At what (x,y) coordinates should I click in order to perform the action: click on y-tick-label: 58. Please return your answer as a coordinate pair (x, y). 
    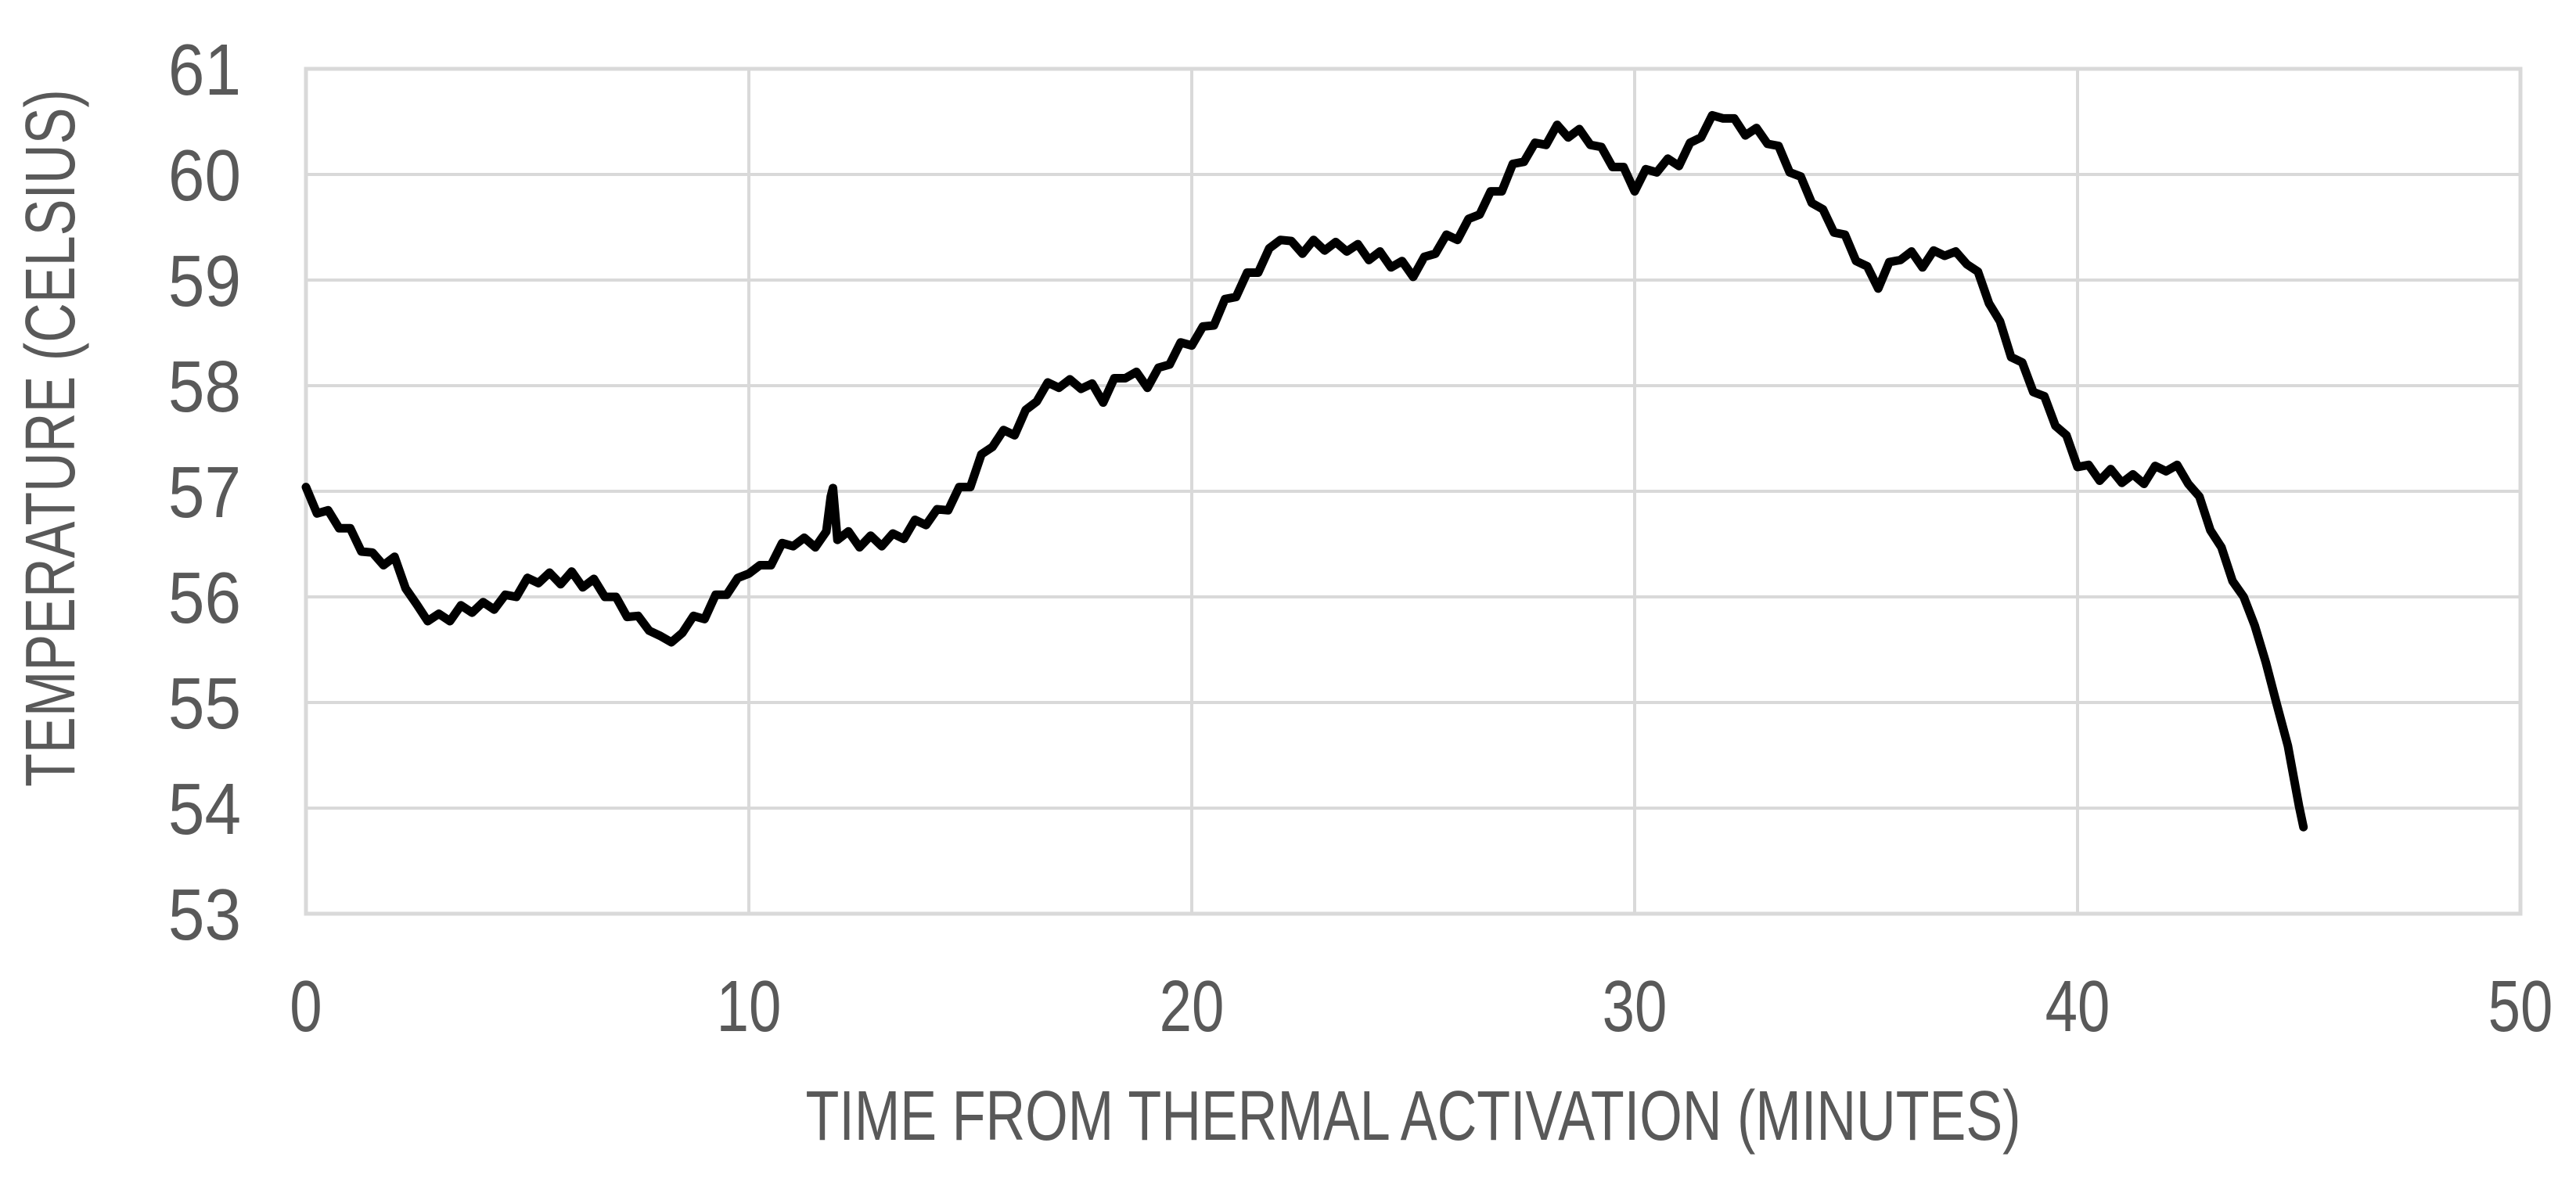
    Looking at the image, I should click on (204, 386).